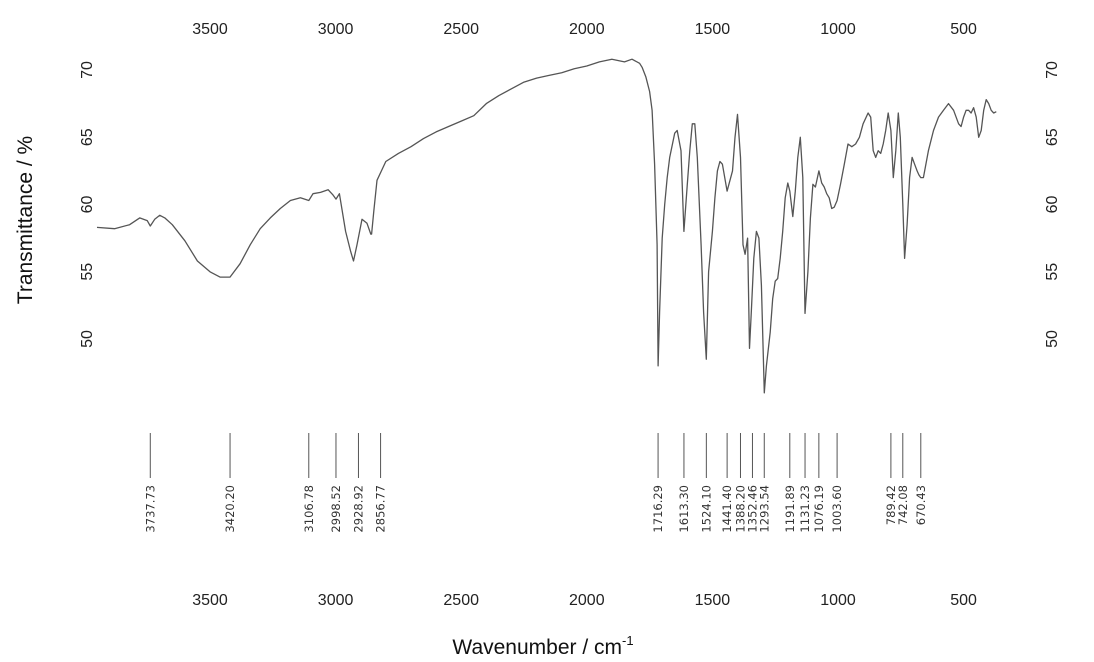  What do you see at coordinates (1052, 137) in the screenshot?
I see `y-tick-right-65: 65` at bounding box center [1052, 137].